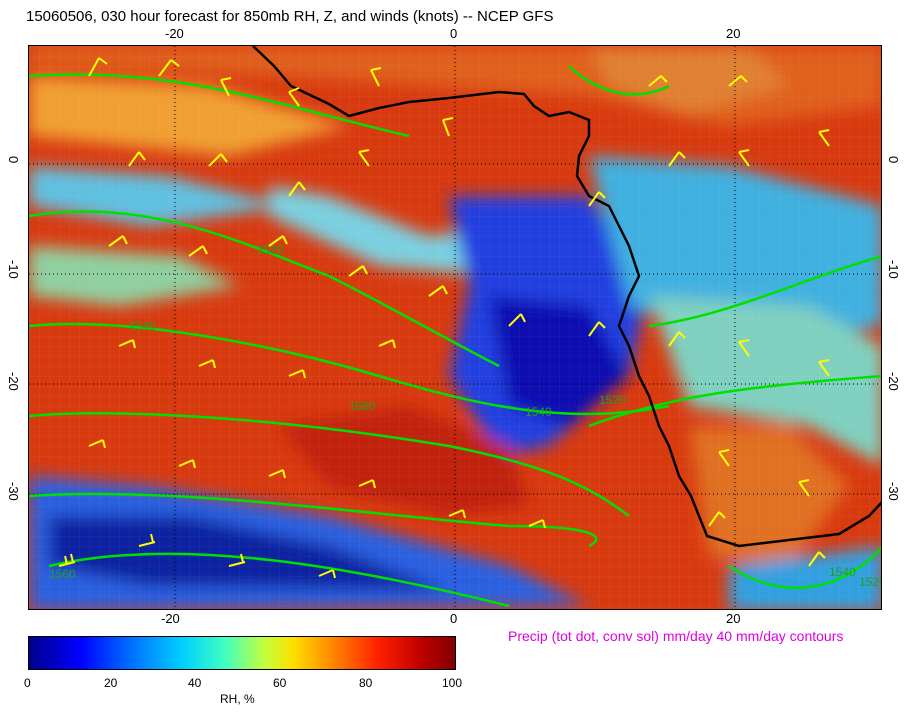 The height and width of the screenshot is (714, 906). I want to click on colorbar-label: 80, so click(366, 683).